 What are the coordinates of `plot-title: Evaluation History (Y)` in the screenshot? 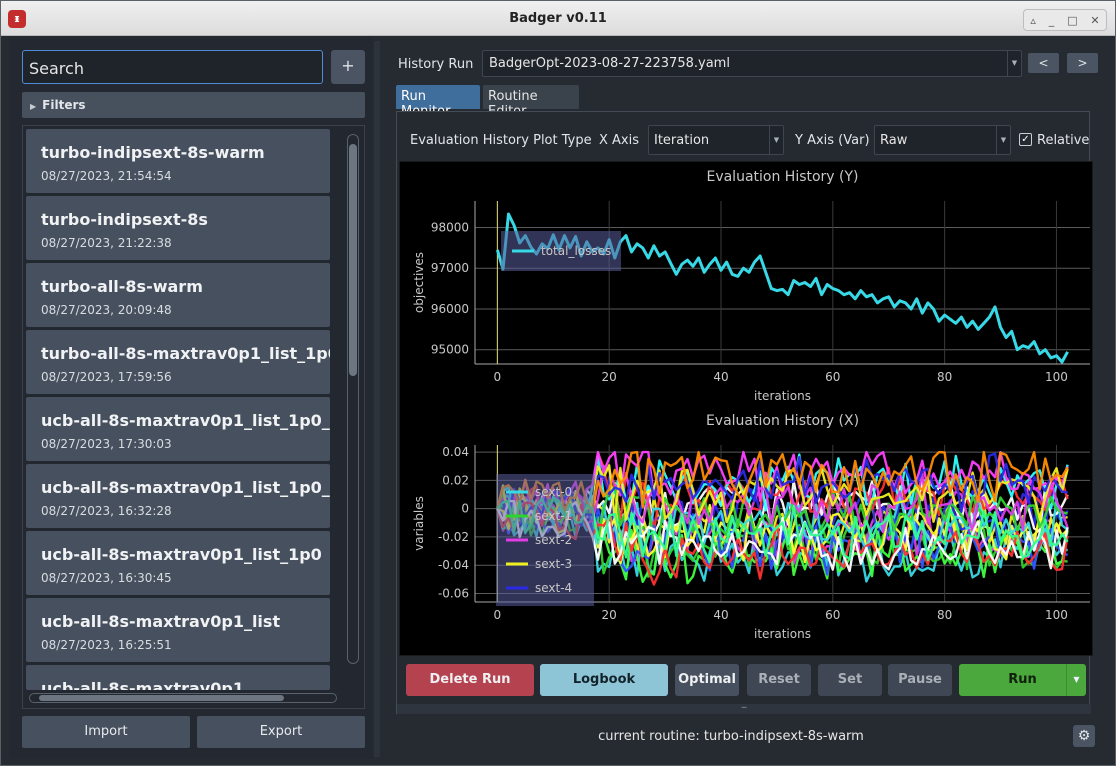 It's located at (782, 177).